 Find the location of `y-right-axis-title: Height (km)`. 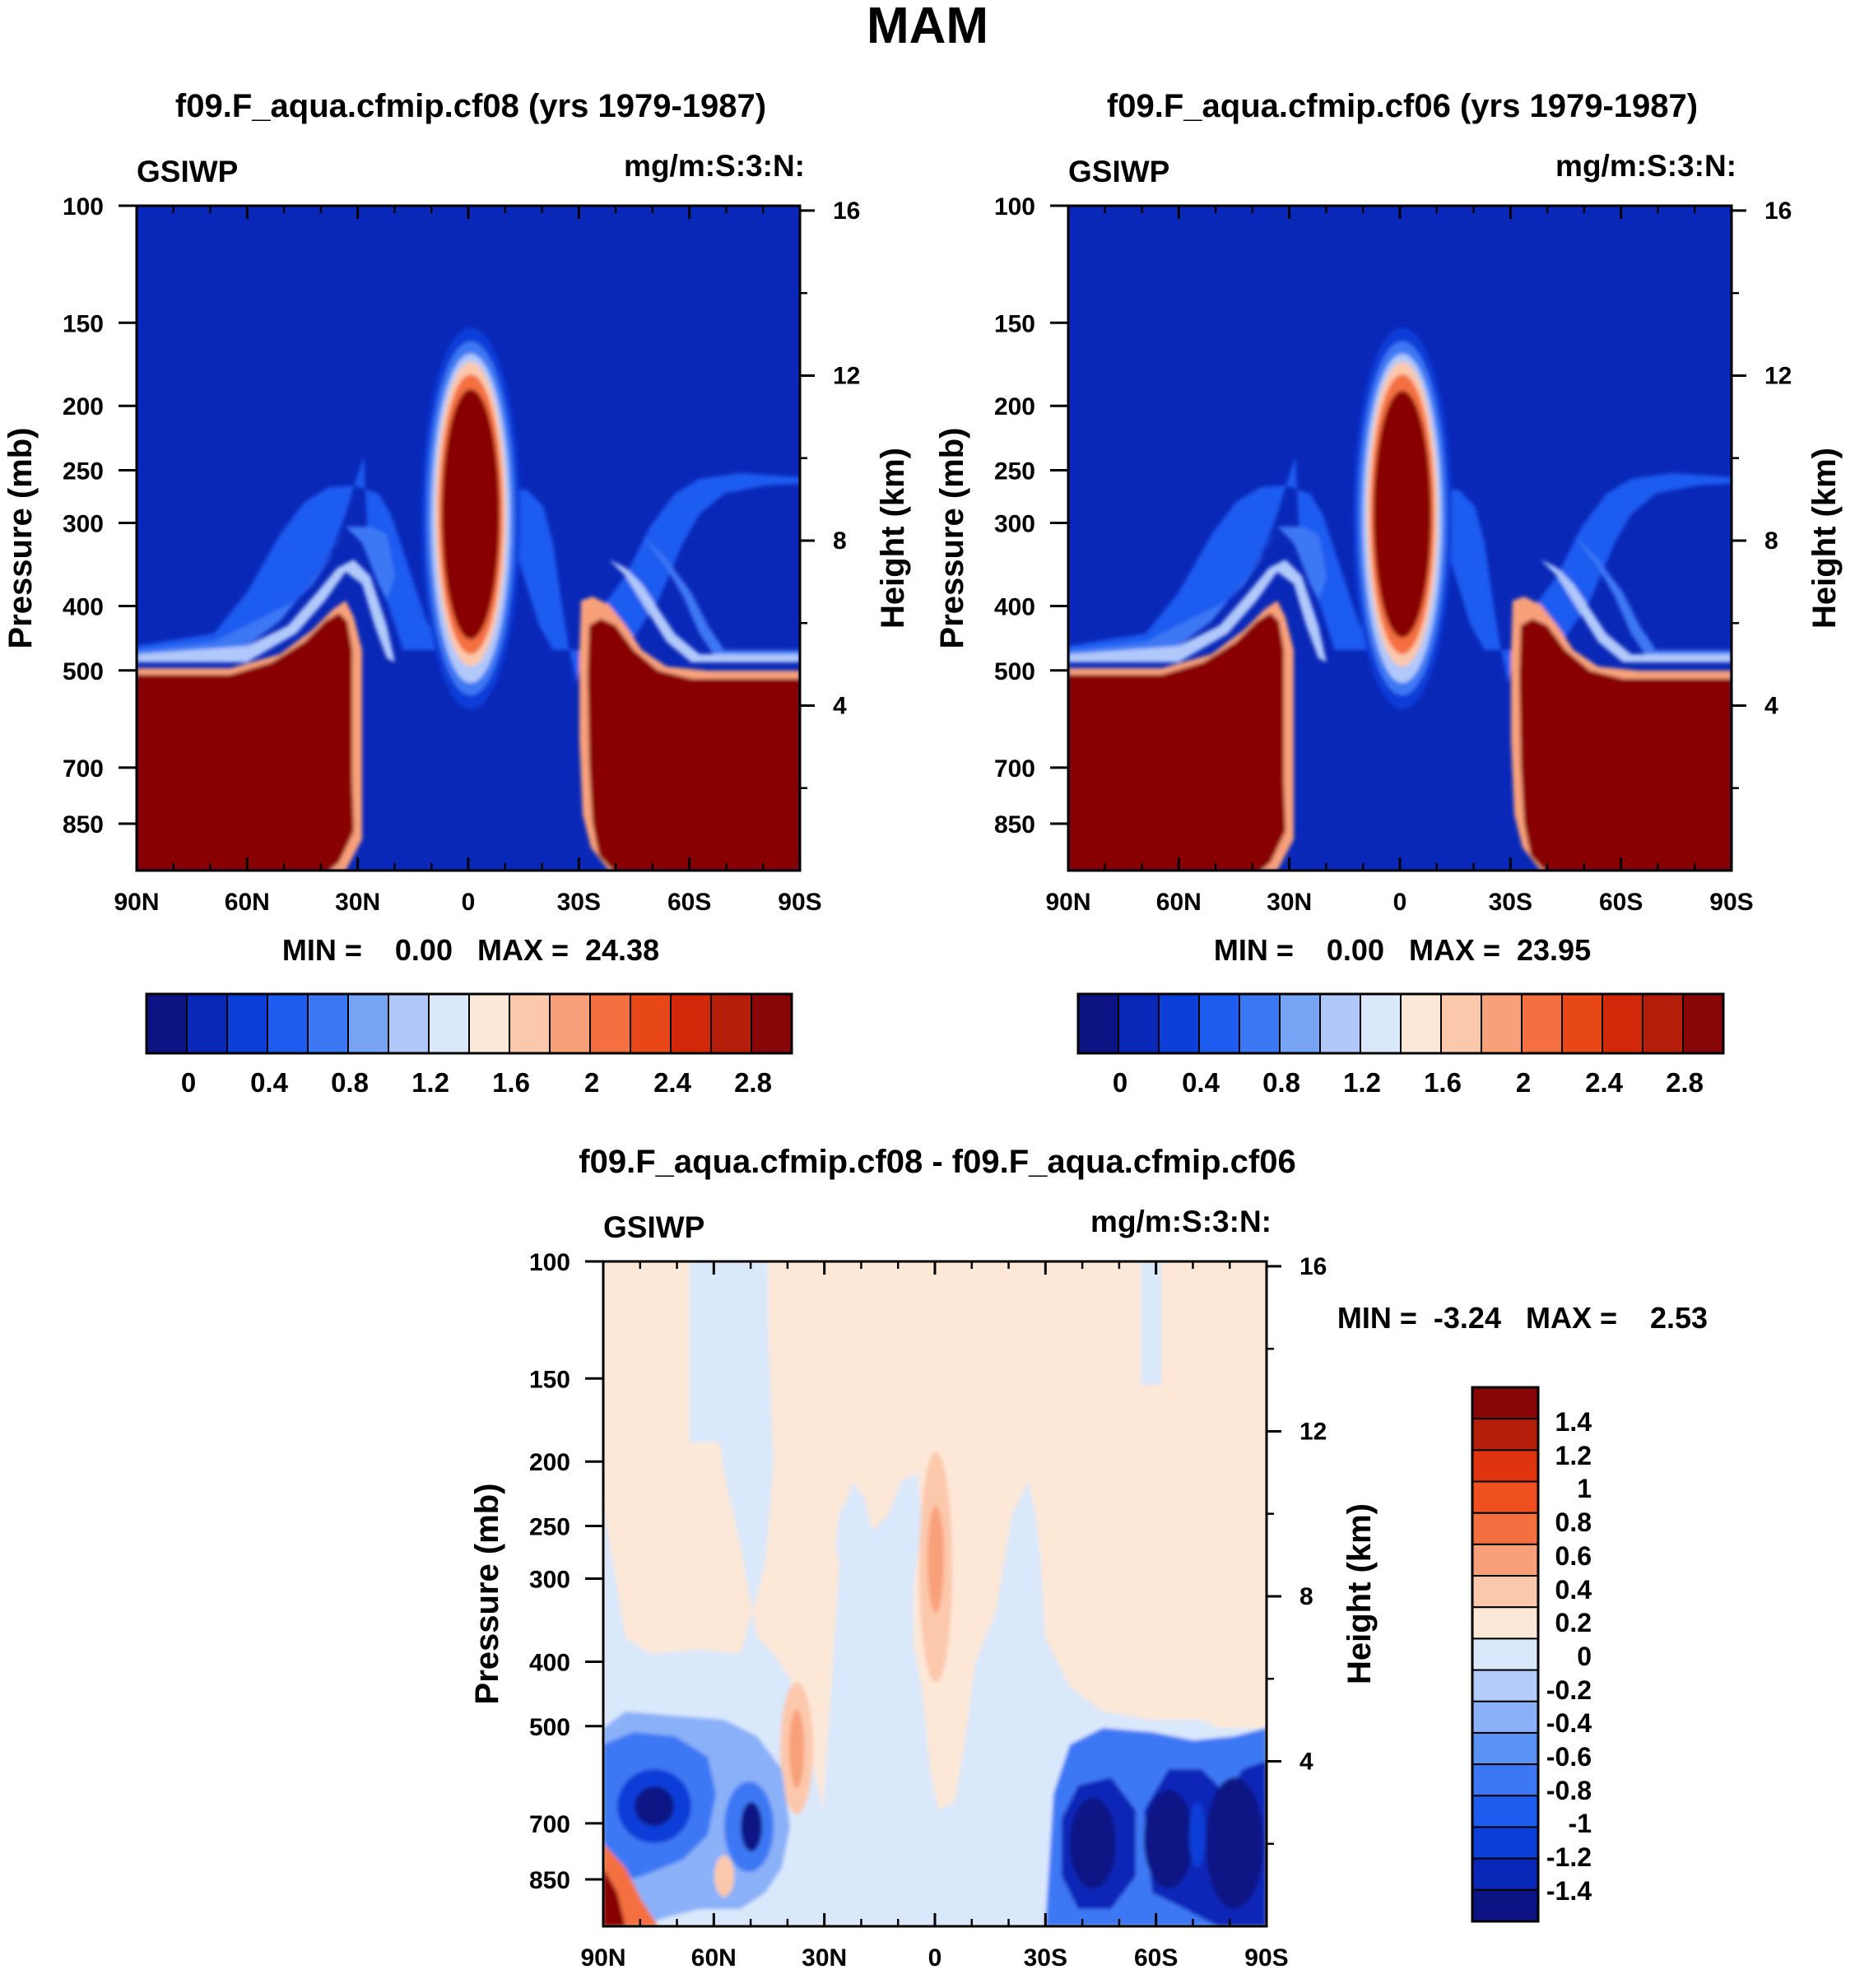

y-right-axis-title: Height (km) is located at coordinates (1359, 1593).